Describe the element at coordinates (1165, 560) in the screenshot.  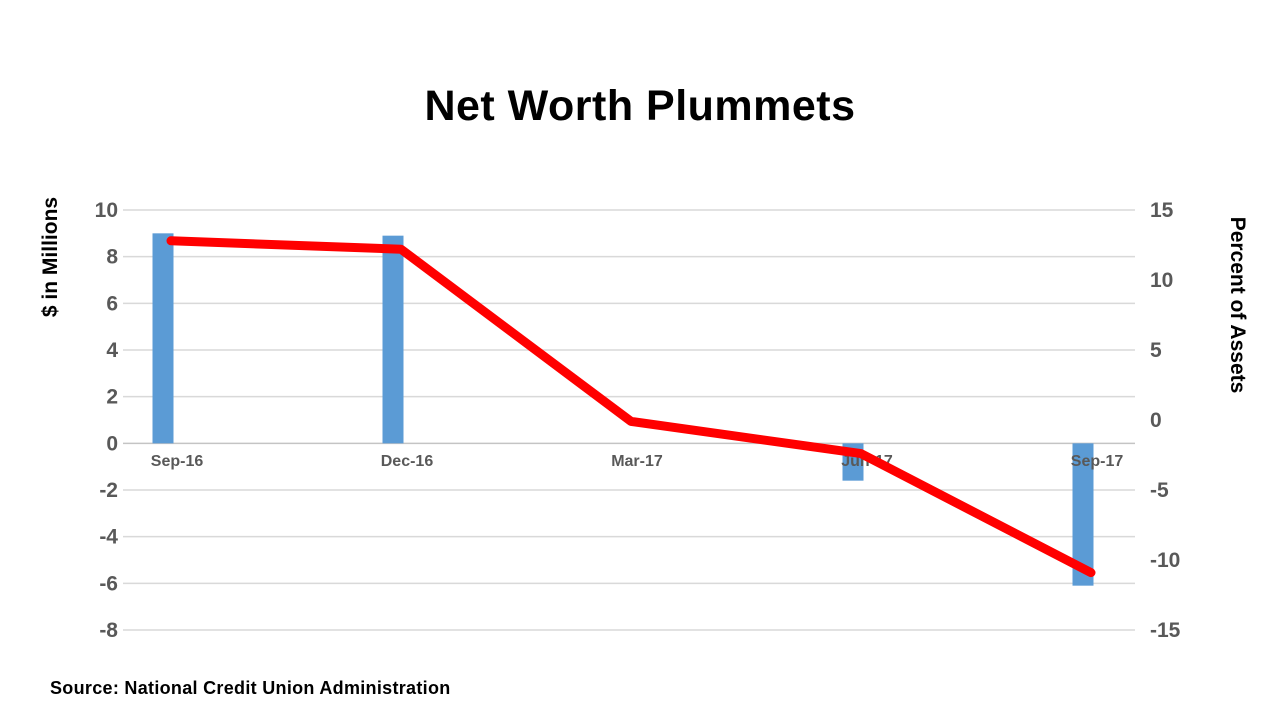
I see `right-axis-tick-label: -10` at that location.